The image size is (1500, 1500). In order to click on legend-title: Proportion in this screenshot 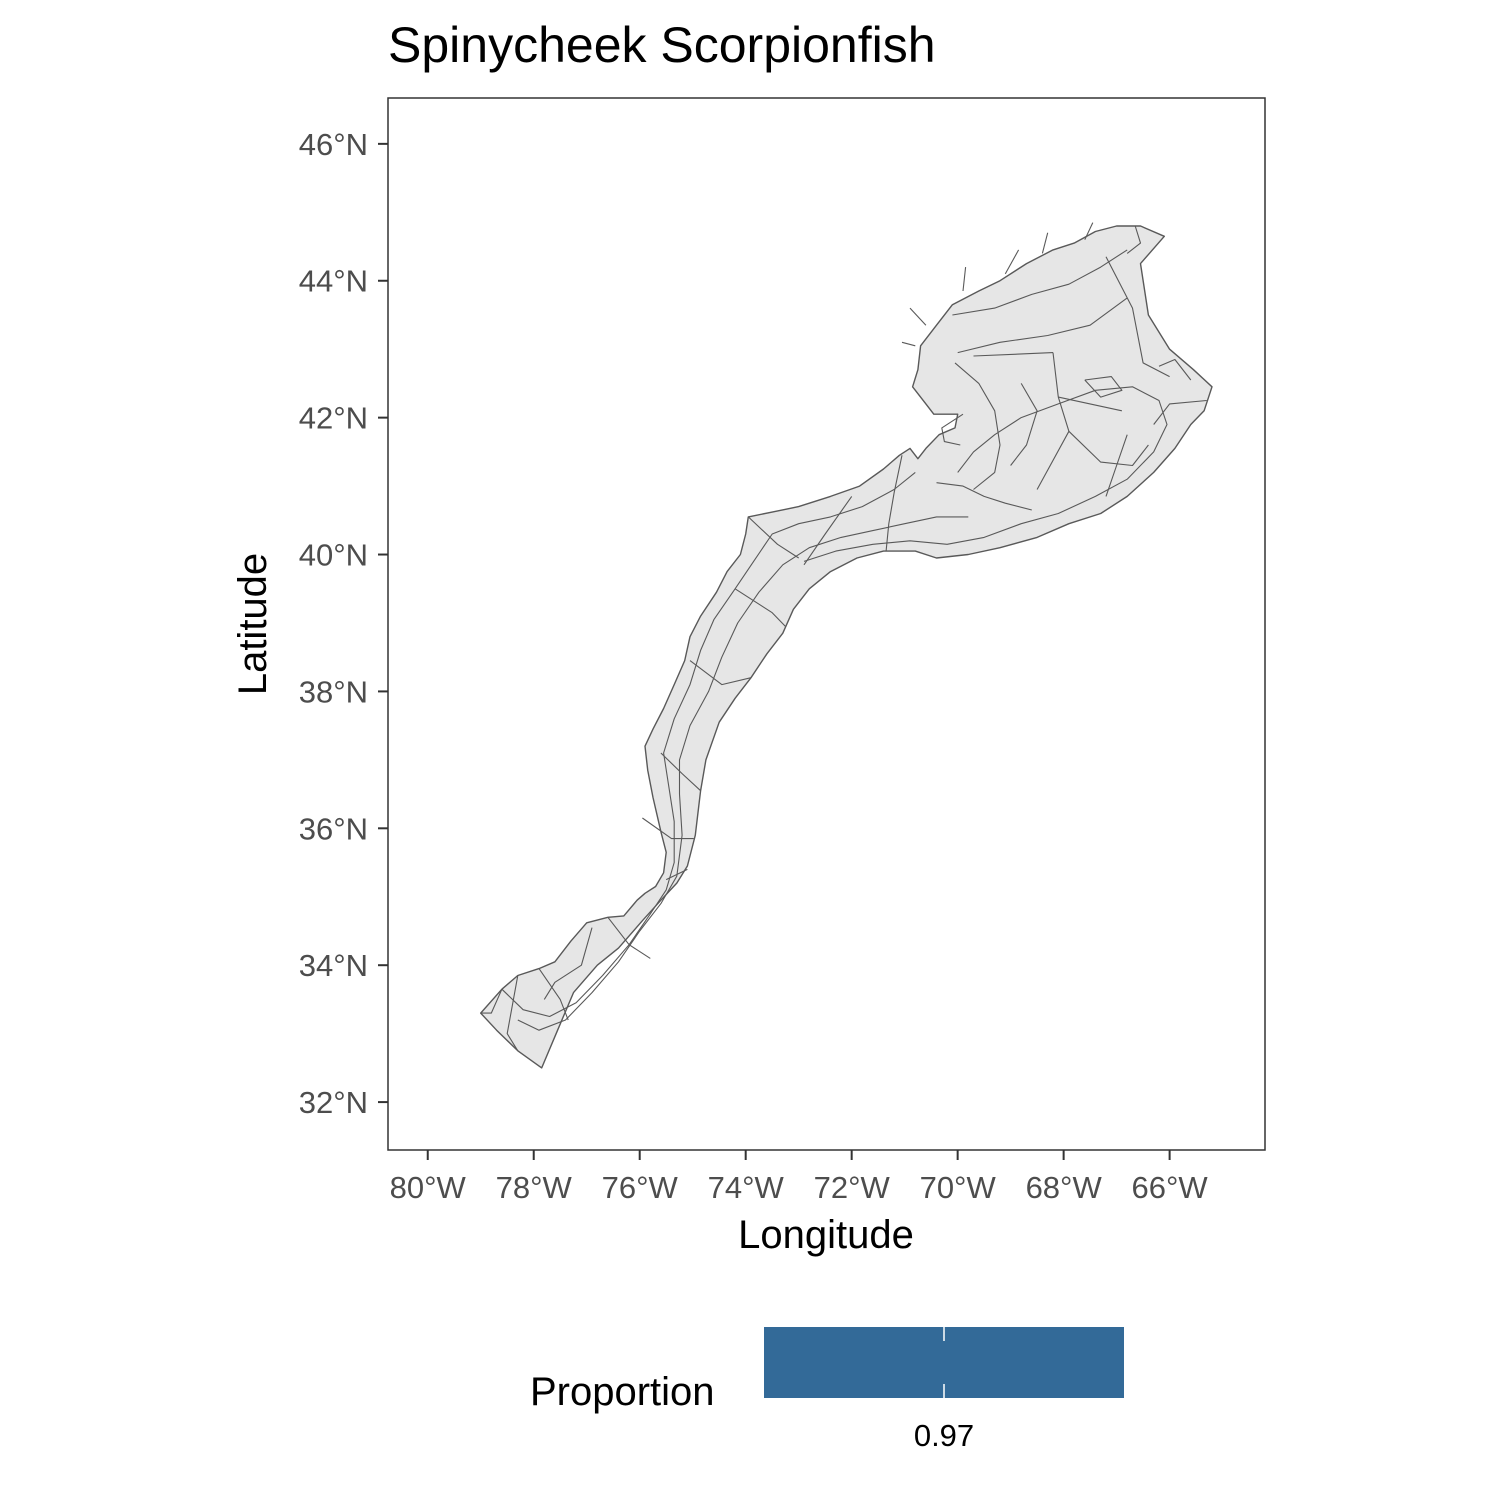, I will do `click(622, 1392)`.